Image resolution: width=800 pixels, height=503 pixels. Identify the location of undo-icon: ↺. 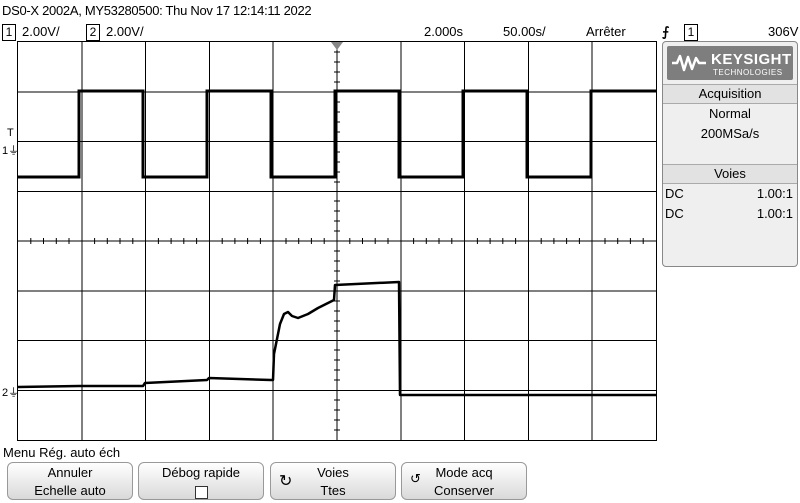
(415, 478).